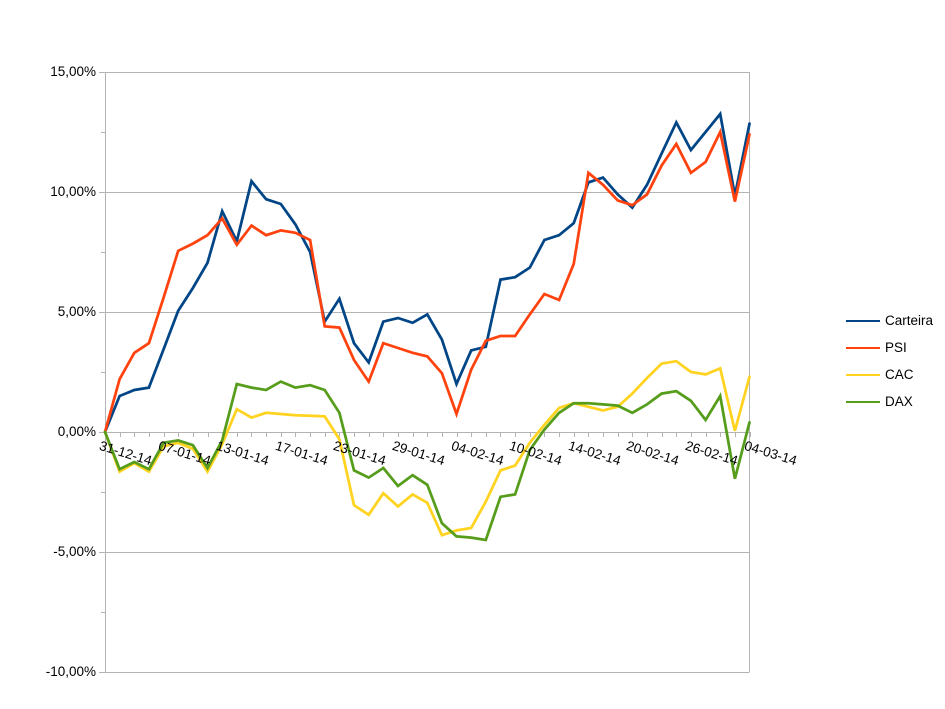 Image resolution: width=945 pixels, height=709 pixels. I want to click on y-axis-label: 5,00%, so click(76, 311).